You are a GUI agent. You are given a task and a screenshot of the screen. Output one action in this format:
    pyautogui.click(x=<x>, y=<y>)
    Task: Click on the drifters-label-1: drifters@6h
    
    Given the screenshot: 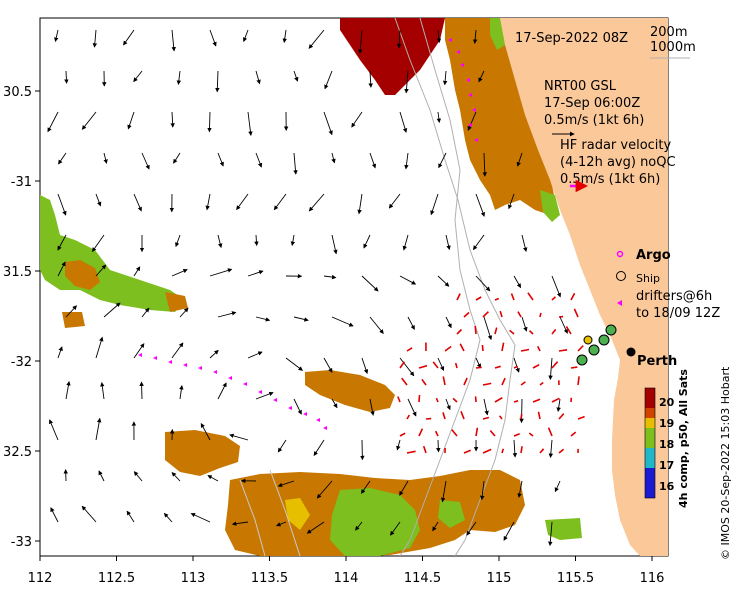 What is the action you would take?
    pyautogui.click(x=674, y=296)
    